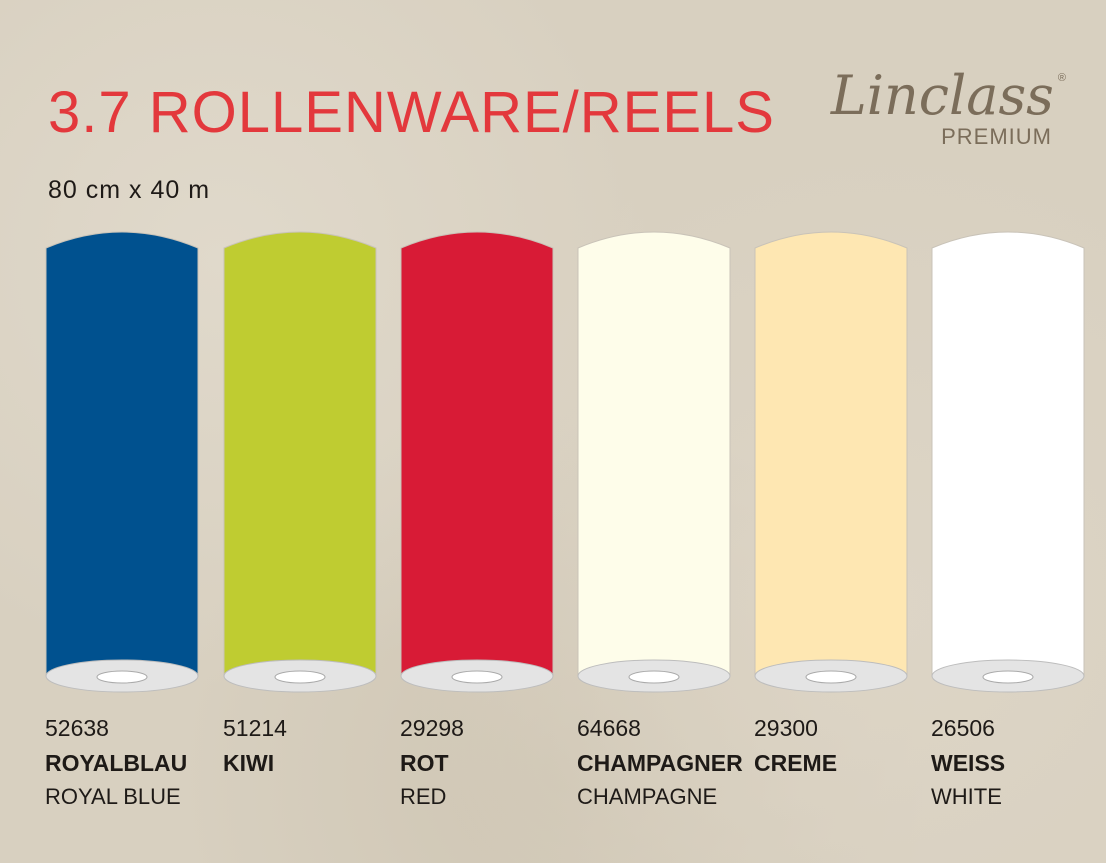 The image size is (1106, 863). What do you see at coordinates (647, 796) in the screenshot?
I see `color-name-en: CHAMPAGNE` at bounding box center [647, 796].